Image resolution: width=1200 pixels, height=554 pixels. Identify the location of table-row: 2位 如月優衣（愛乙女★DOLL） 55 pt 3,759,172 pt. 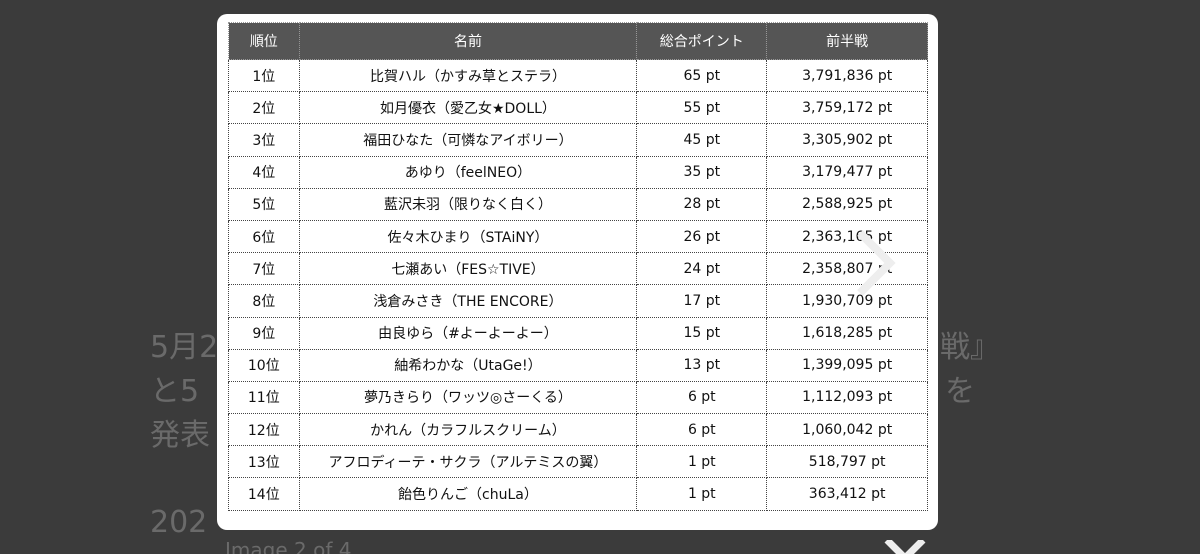
(578, 108).